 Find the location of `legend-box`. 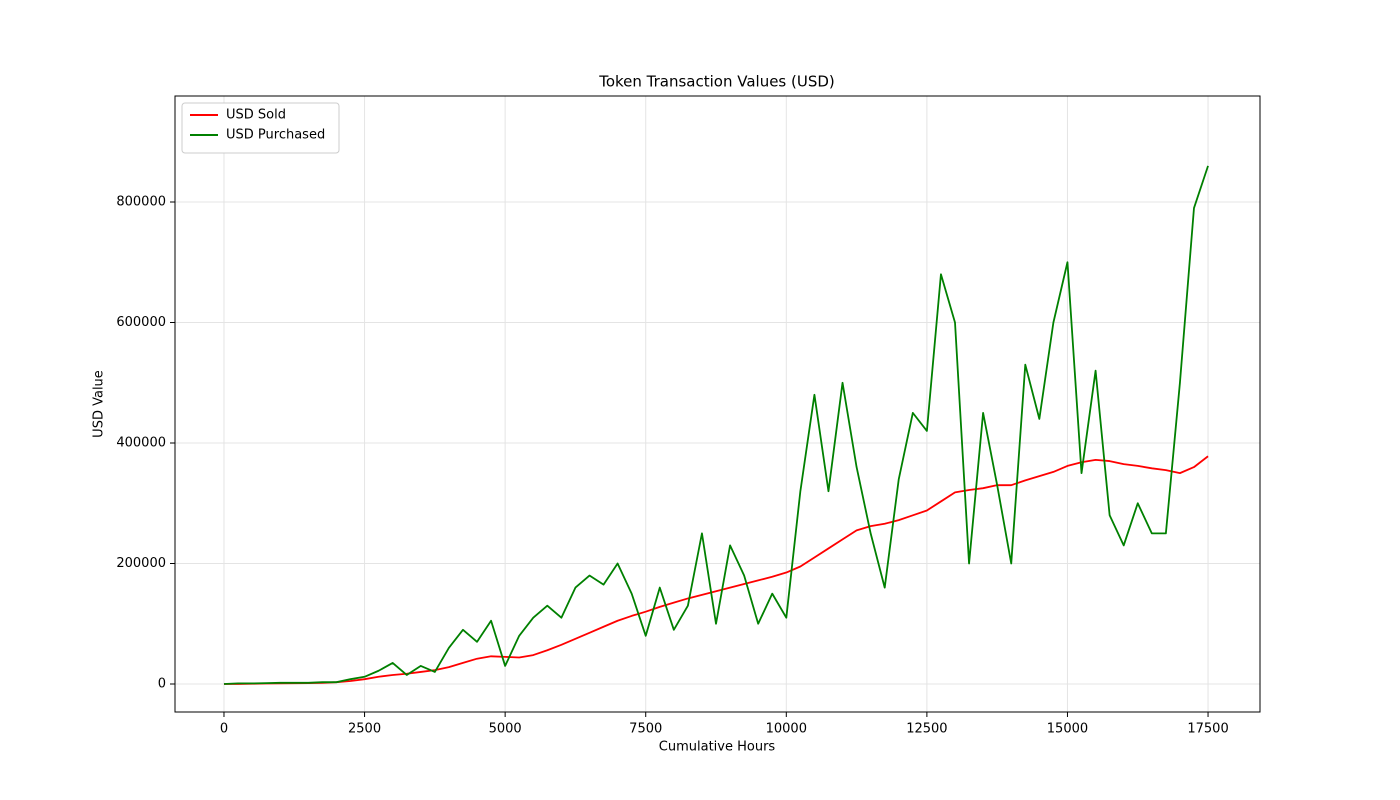

legend-box is located at coordinates (260, 128).